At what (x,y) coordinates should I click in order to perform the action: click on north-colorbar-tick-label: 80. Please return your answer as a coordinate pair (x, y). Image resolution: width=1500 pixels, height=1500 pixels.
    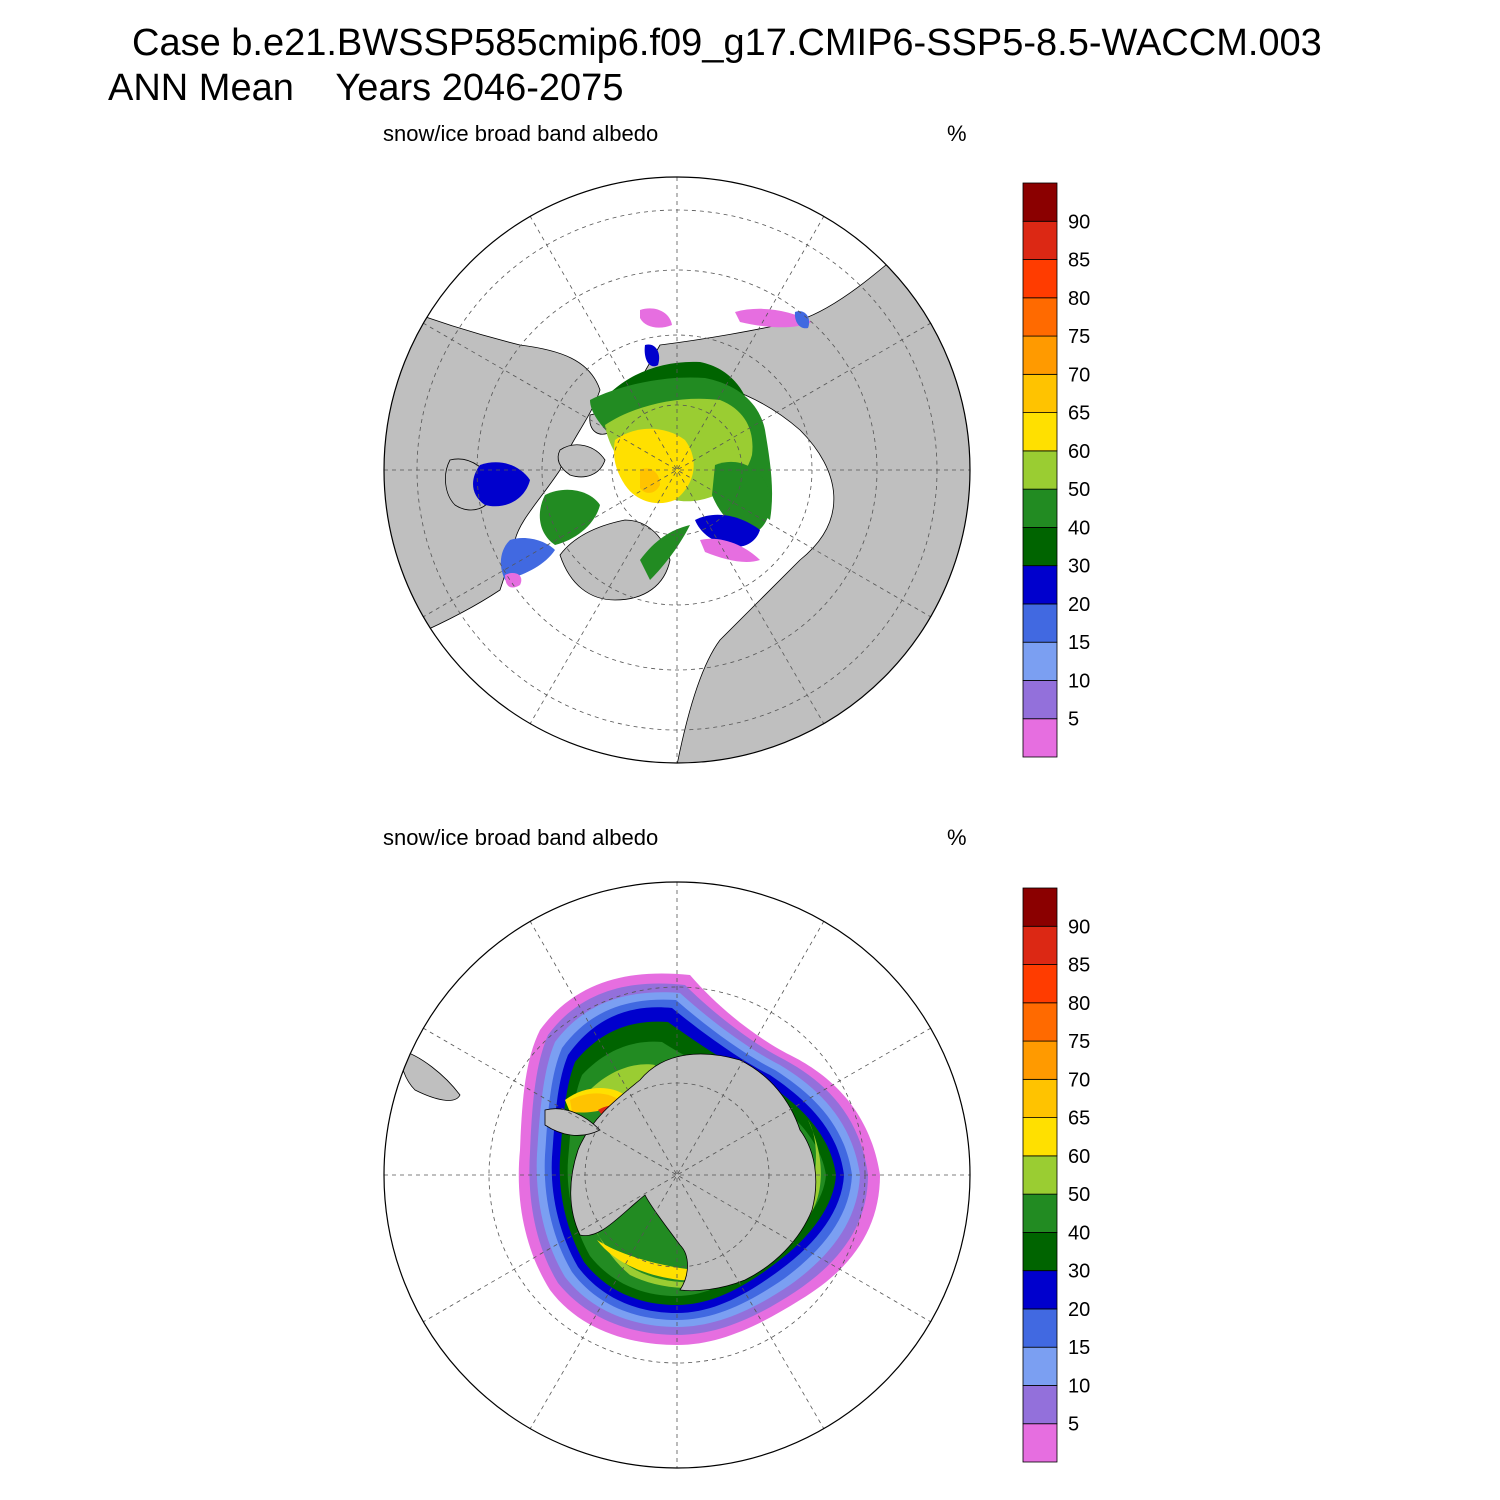
    Looking at the image, I should click on (1079, 299).